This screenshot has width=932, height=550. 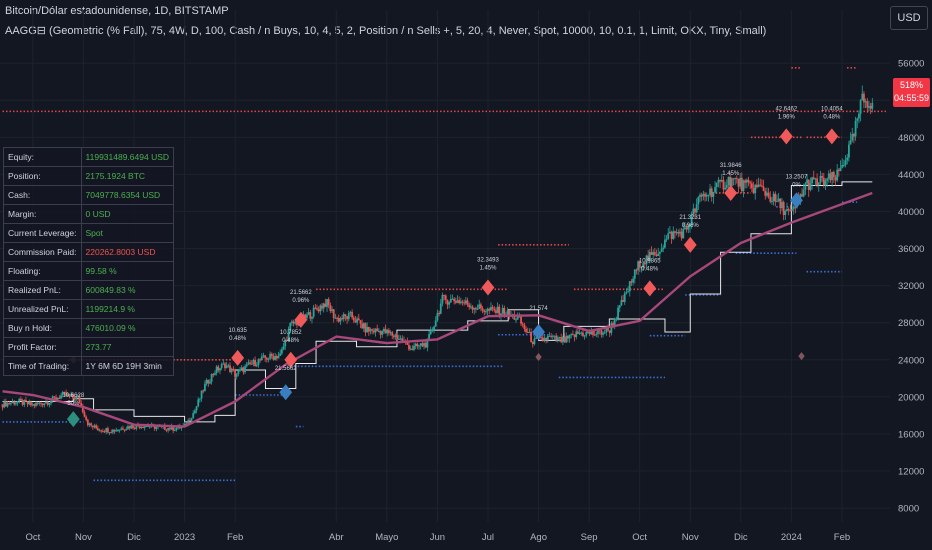 I want to click on stats-row: Position: 2175.1924 BTC, so click(x=89, y=176).